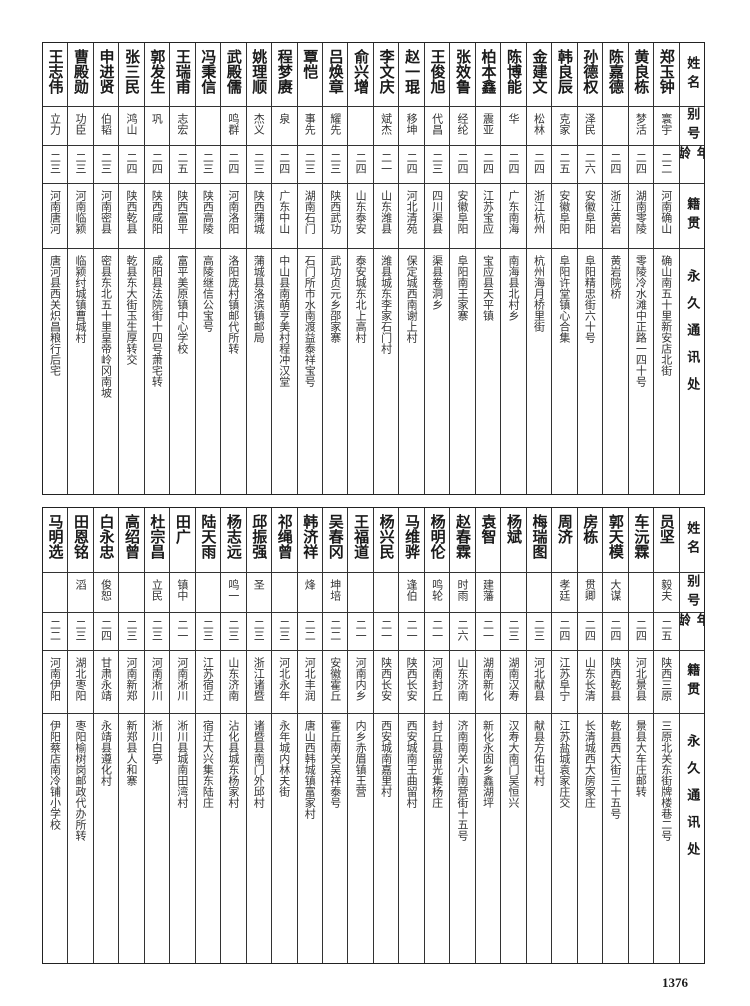 This screenshot has height=1006, width=750. Describe the element at coordinates (208, 764) in the screenshot. I see `address-text: 宿迁大兴集东陆庄` at that location.